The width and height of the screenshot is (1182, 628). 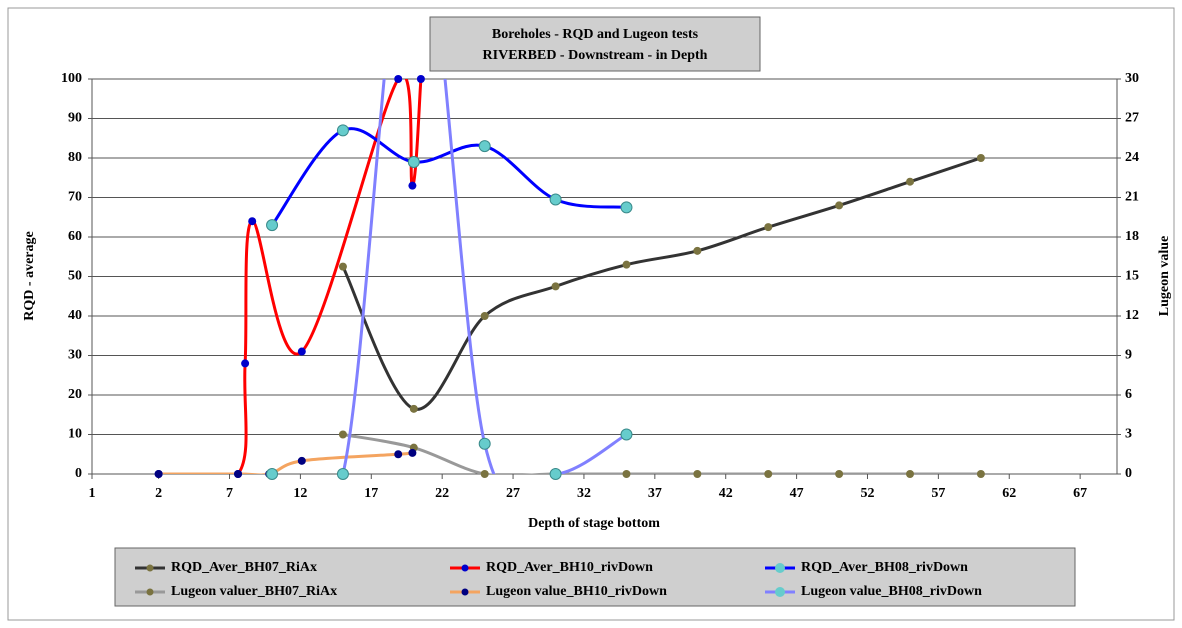 What do you see at coordinates (576, 591) in the screenshot?
I see `legend-label: Lugeon value_BH10_rivDown` at bounding box center [576, 591].